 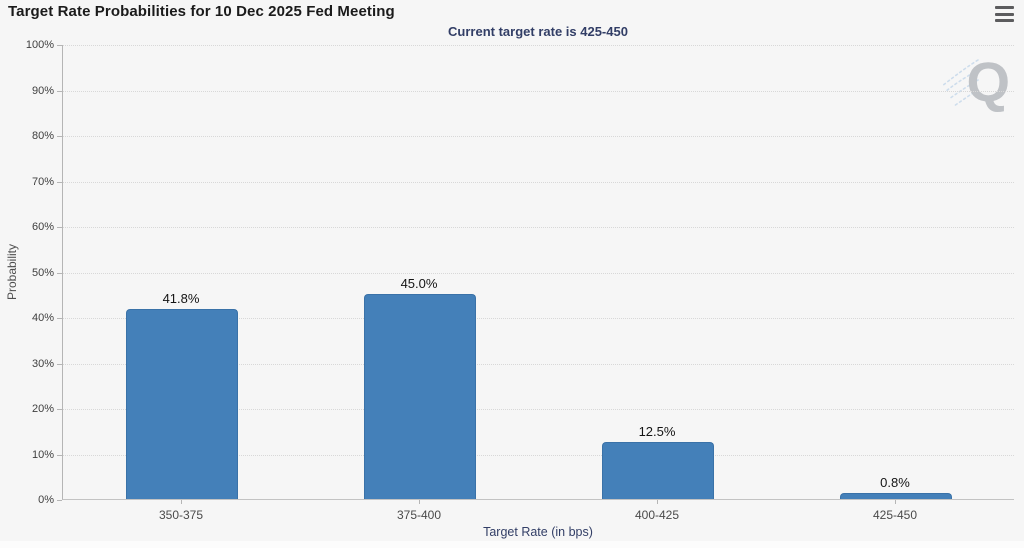 I want to click on gridline-60pct, so click(x=538, y=227).